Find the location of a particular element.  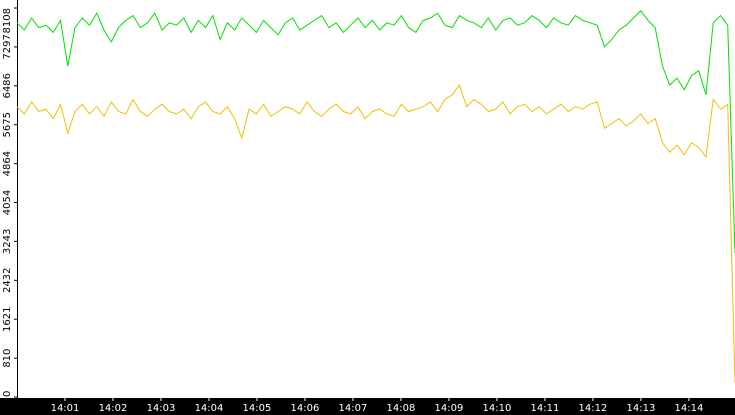

y-tick-label: 8108 is located at coordinates (7, 20).